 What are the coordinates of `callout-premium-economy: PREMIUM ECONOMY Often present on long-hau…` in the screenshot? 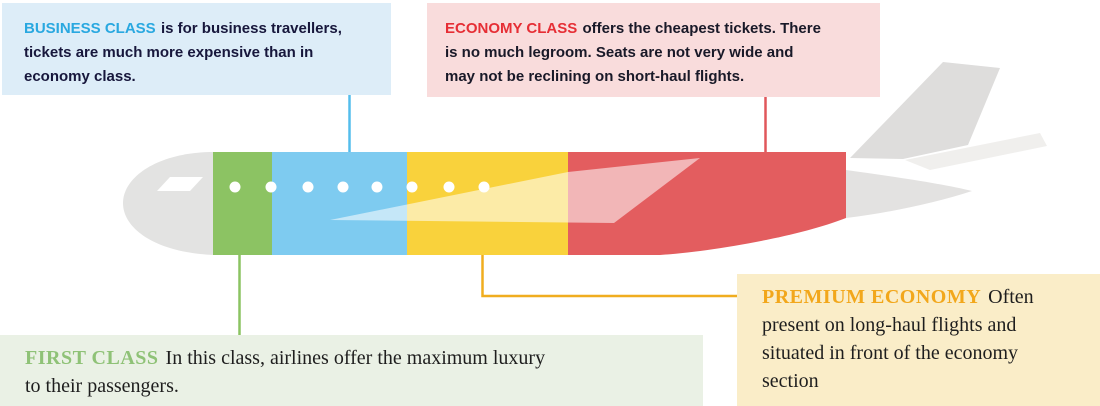 It's located at (918, 340).